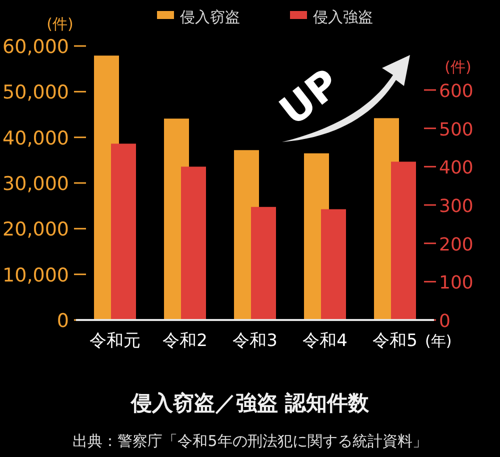 This screenshot has width=500, height=457. Describe the element at coordinates (250, 403) in the screenshot. I see `text: 侵入窃盗／強盗 認知件数` at that location.